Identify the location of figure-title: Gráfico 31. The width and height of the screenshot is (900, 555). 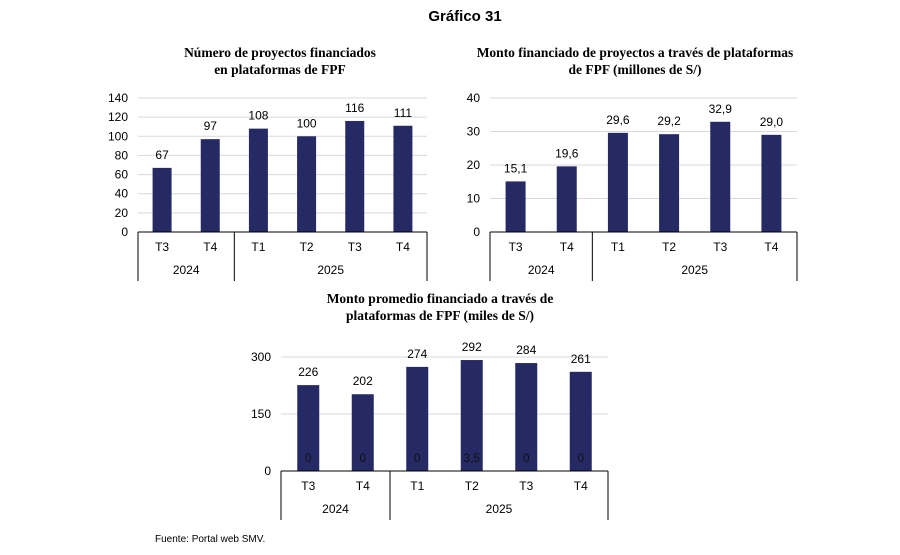
(465, 16).